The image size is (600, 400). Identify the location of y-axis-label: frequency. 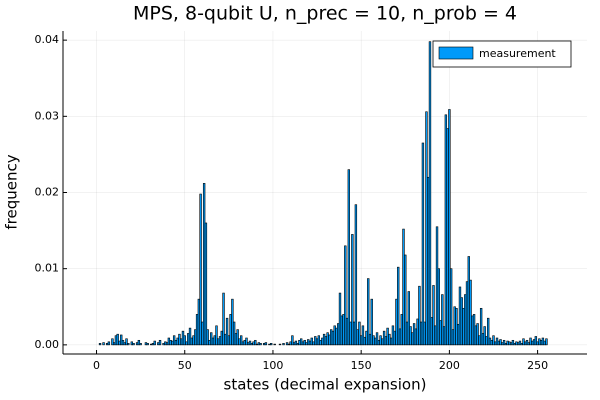
(12, 191).